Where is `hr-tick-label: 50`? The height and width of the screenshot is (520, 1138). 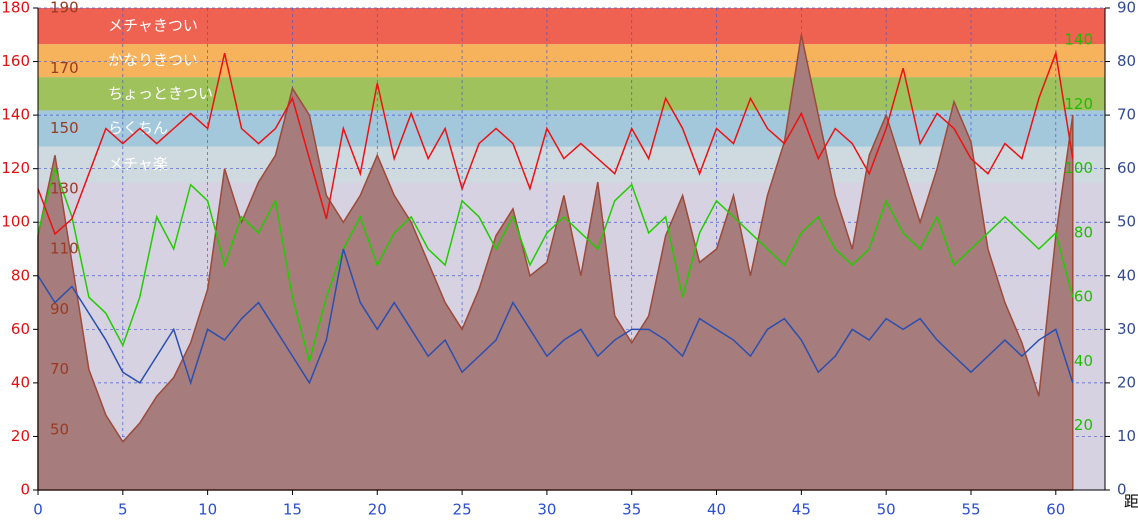 hr-tick-label: 50 is located at coordinates (59, 429).